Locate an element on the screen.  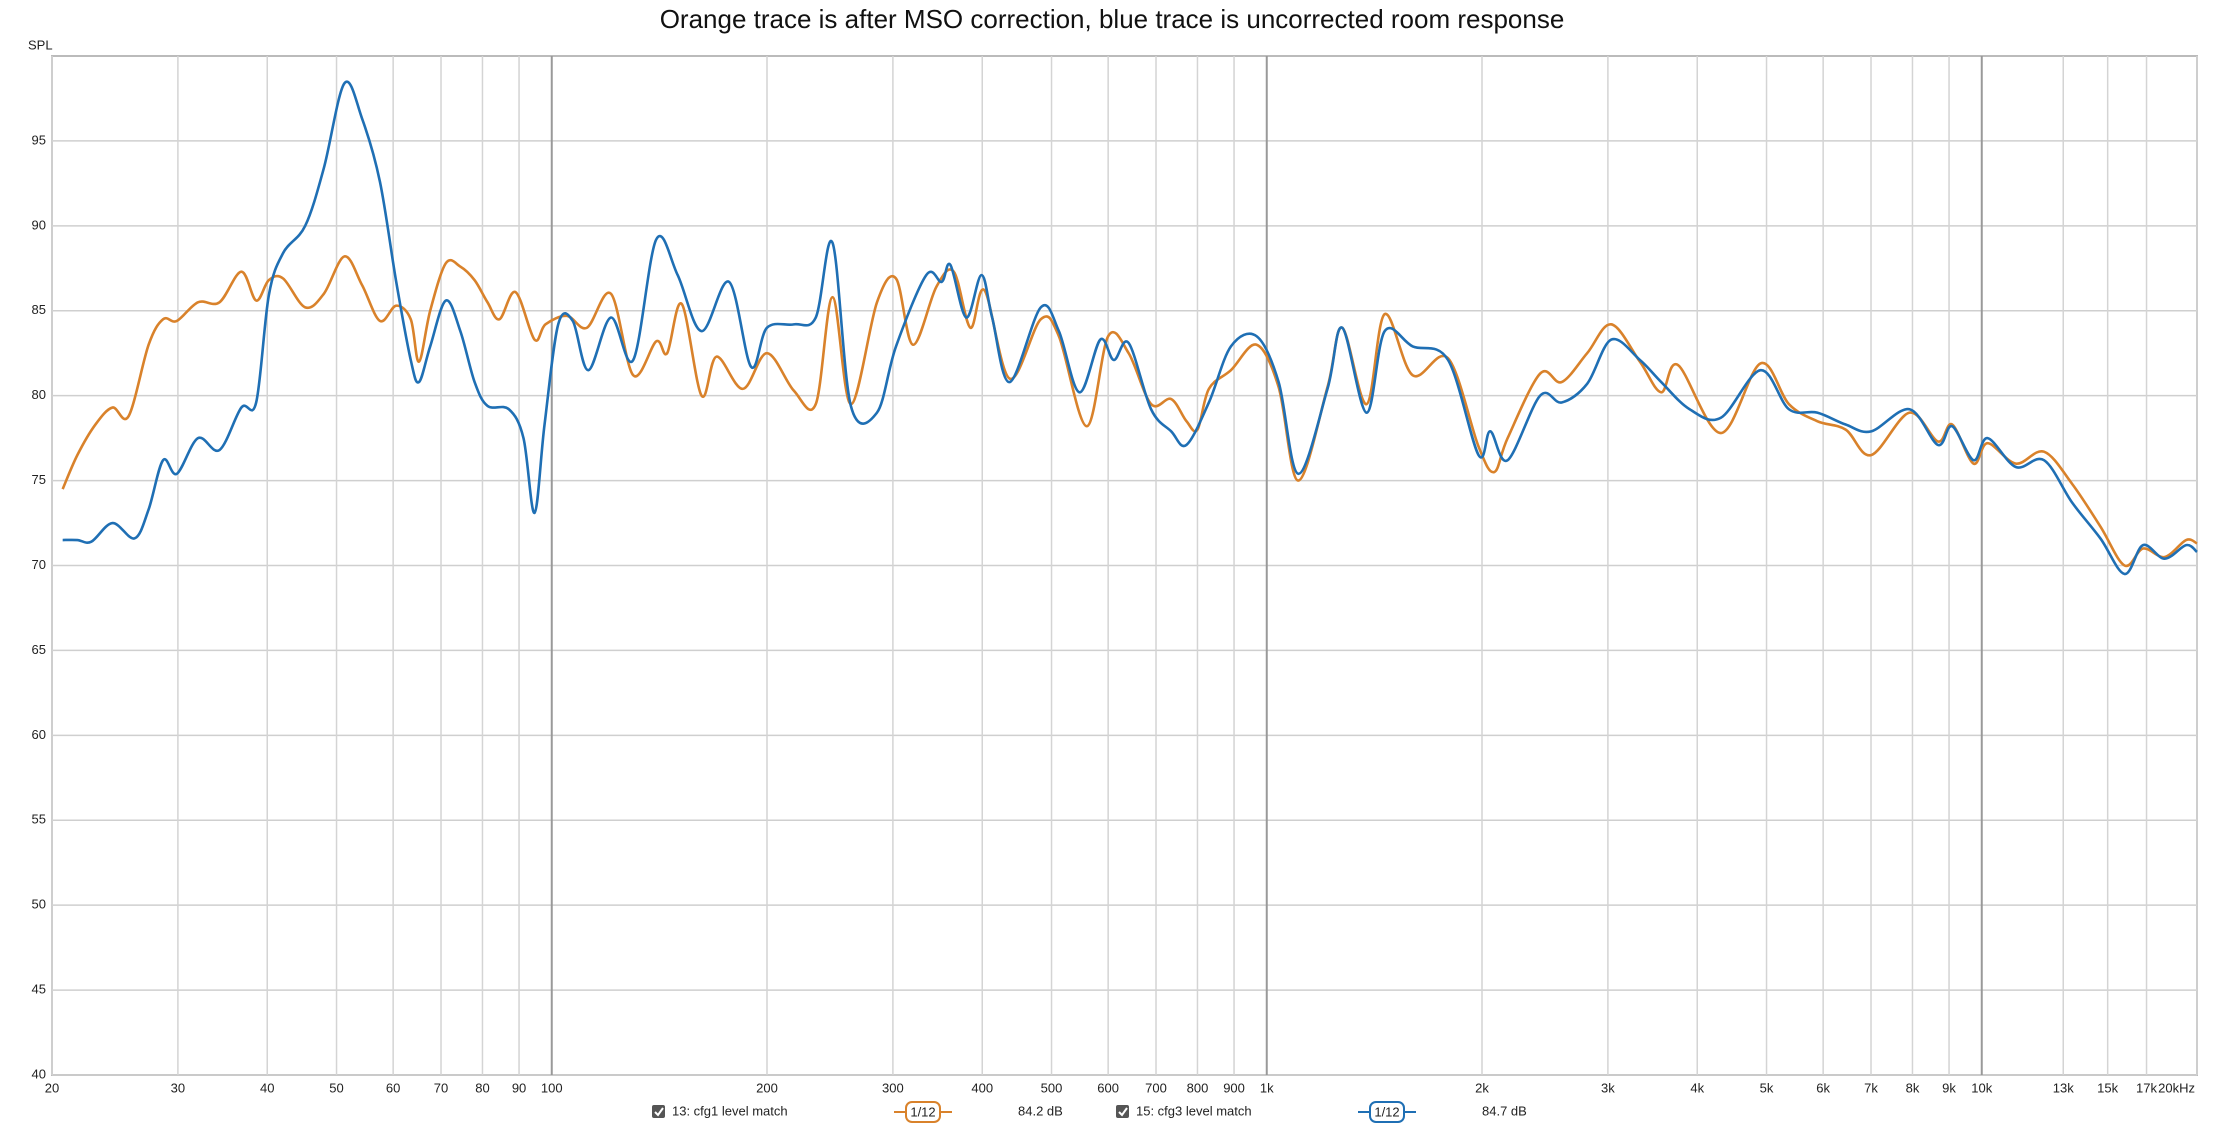
x-tick-label: 70 is located at coordinates (441, 1087).